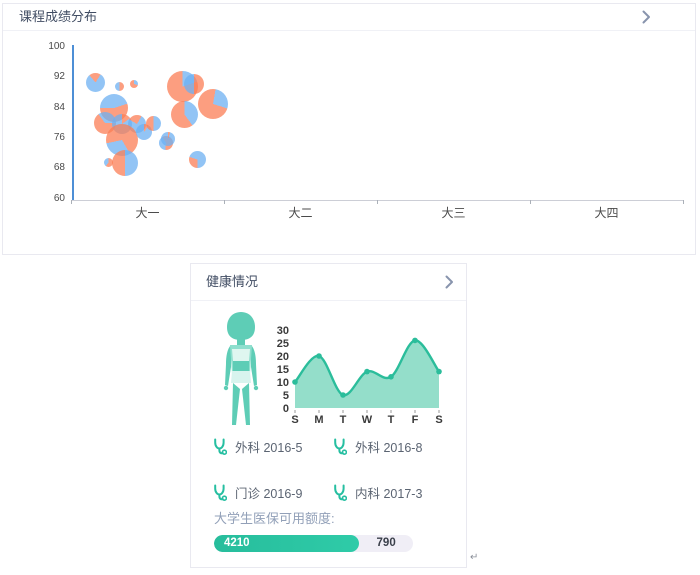  Describe the element at coordinates (474, 557) in the screenshot. I see `return-mark-glyph: ↵` at that location.